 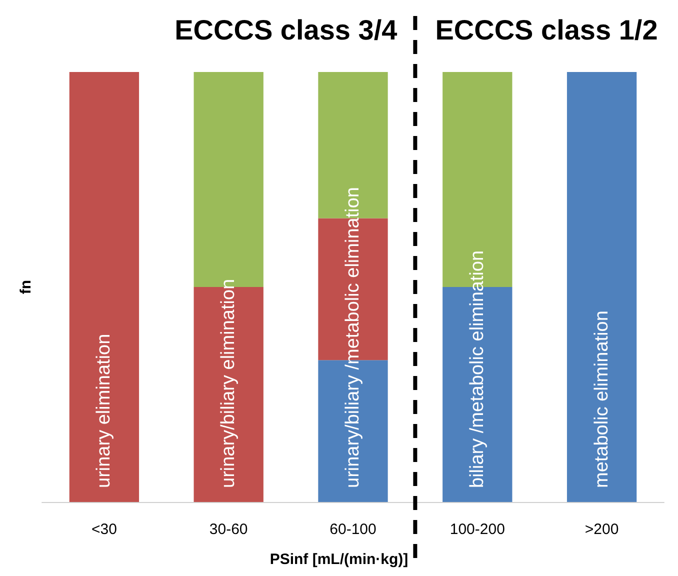 I want to click on annotation: metabolic elimination, so click(x=601, y=399).